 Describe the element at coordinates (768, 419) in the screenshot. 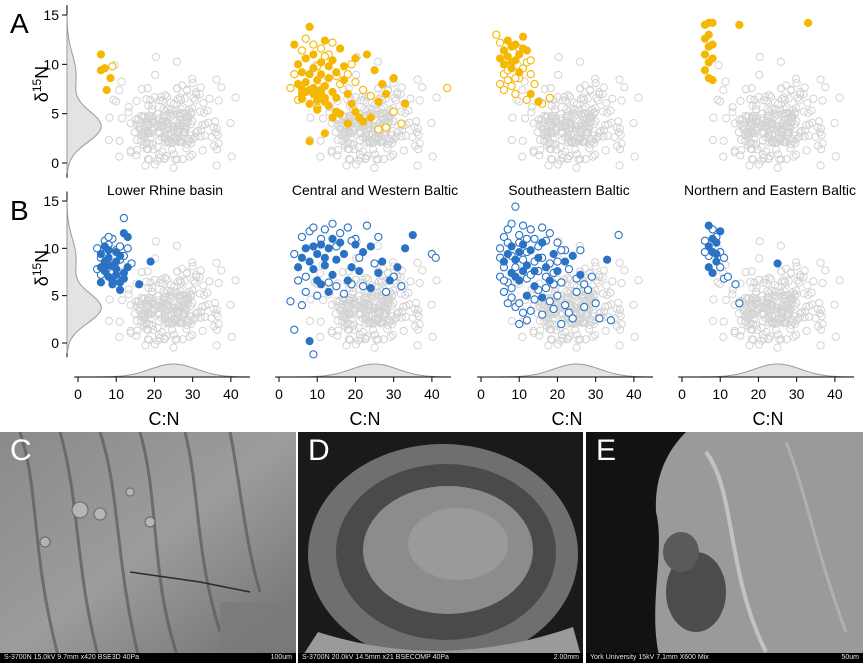

I see `x-axis-label-4: C:N` at that location.